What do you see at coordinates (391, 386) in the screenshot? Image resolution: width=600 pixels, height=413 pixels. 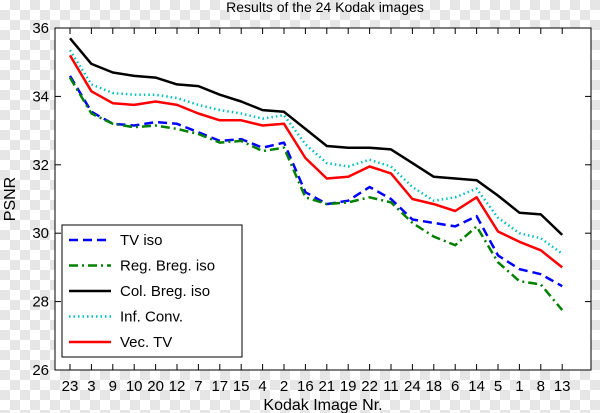 I see `x-tick-label: 11` at bounding box center [391, 386].